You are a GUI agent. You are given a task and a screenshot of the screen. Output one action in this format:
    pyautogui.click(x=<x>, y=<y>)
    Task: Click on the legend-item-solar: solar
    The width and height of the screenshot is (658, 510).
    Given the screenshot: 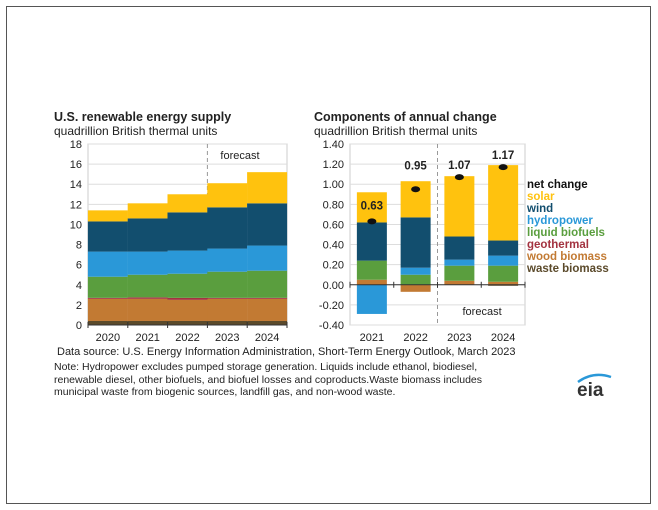 What is the action you would take?
    pyautogui.click(x=541, y=197)
    